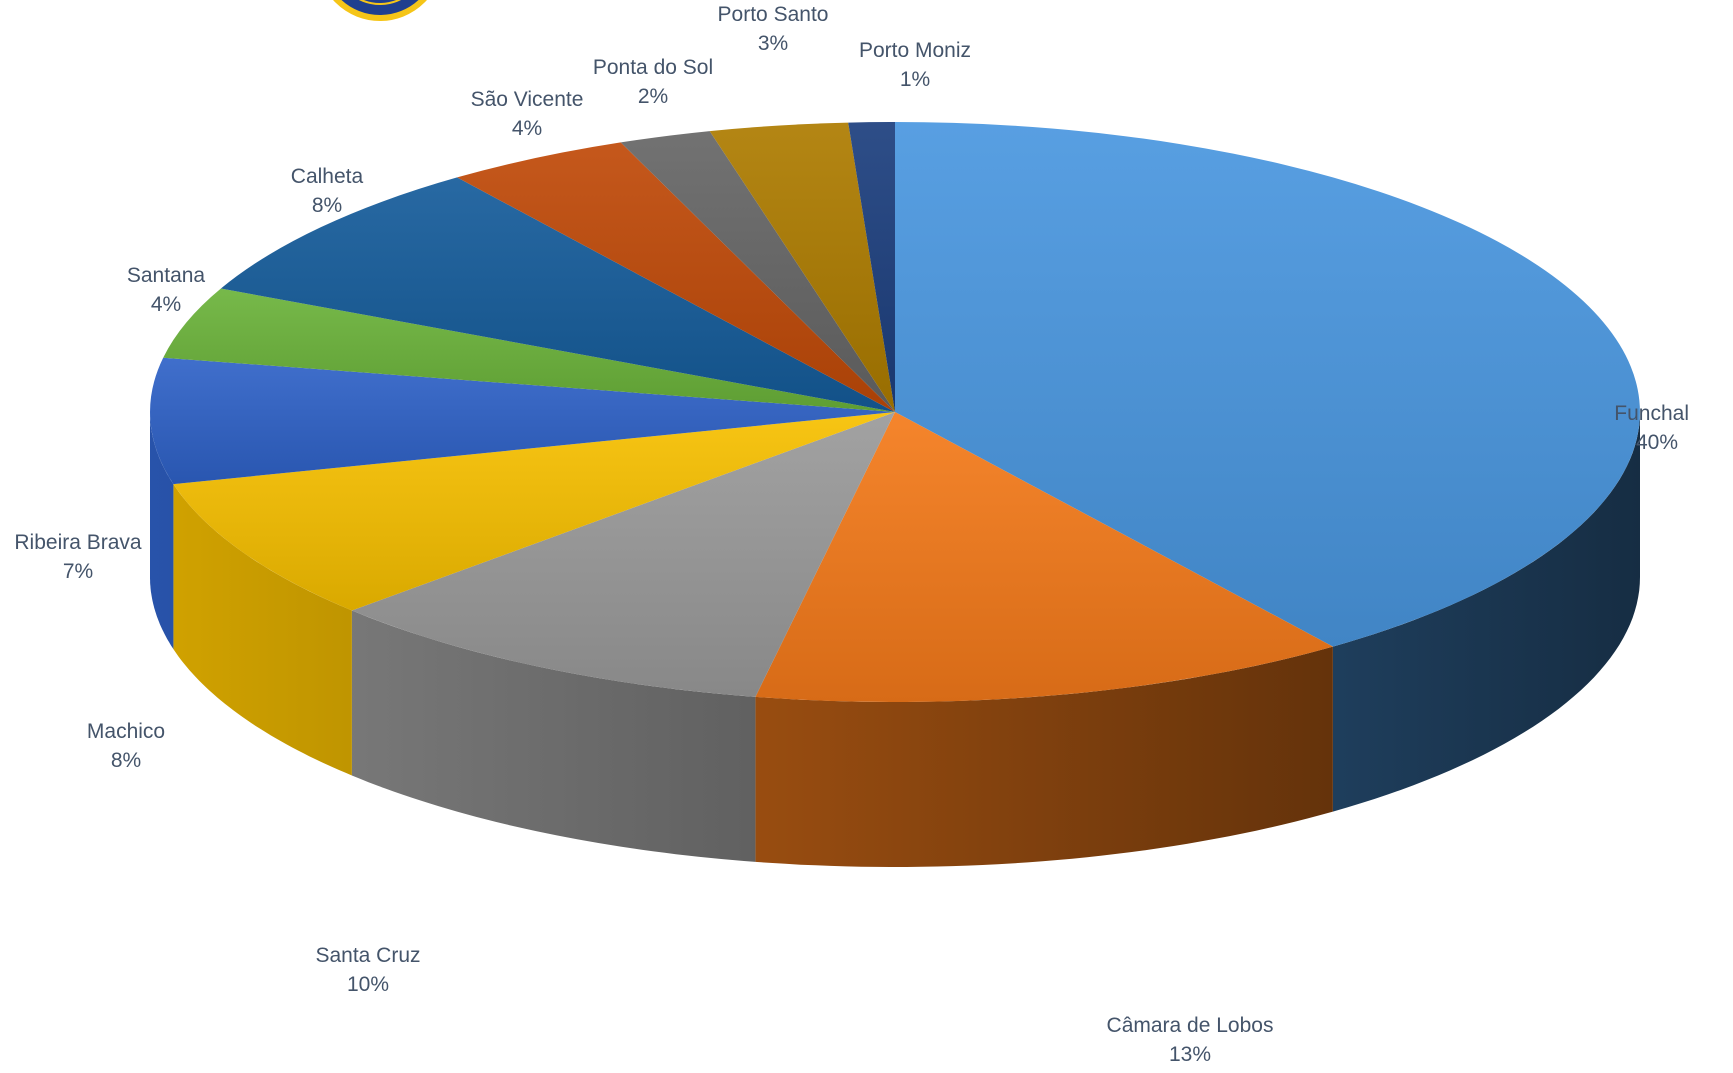 This screenshot has height=1073, width=1733. What do you see at coordinates (915, 50) in the screenshot?
I see `label-porto-moniz: Porto Moniz` at bounding box center [915, 50].